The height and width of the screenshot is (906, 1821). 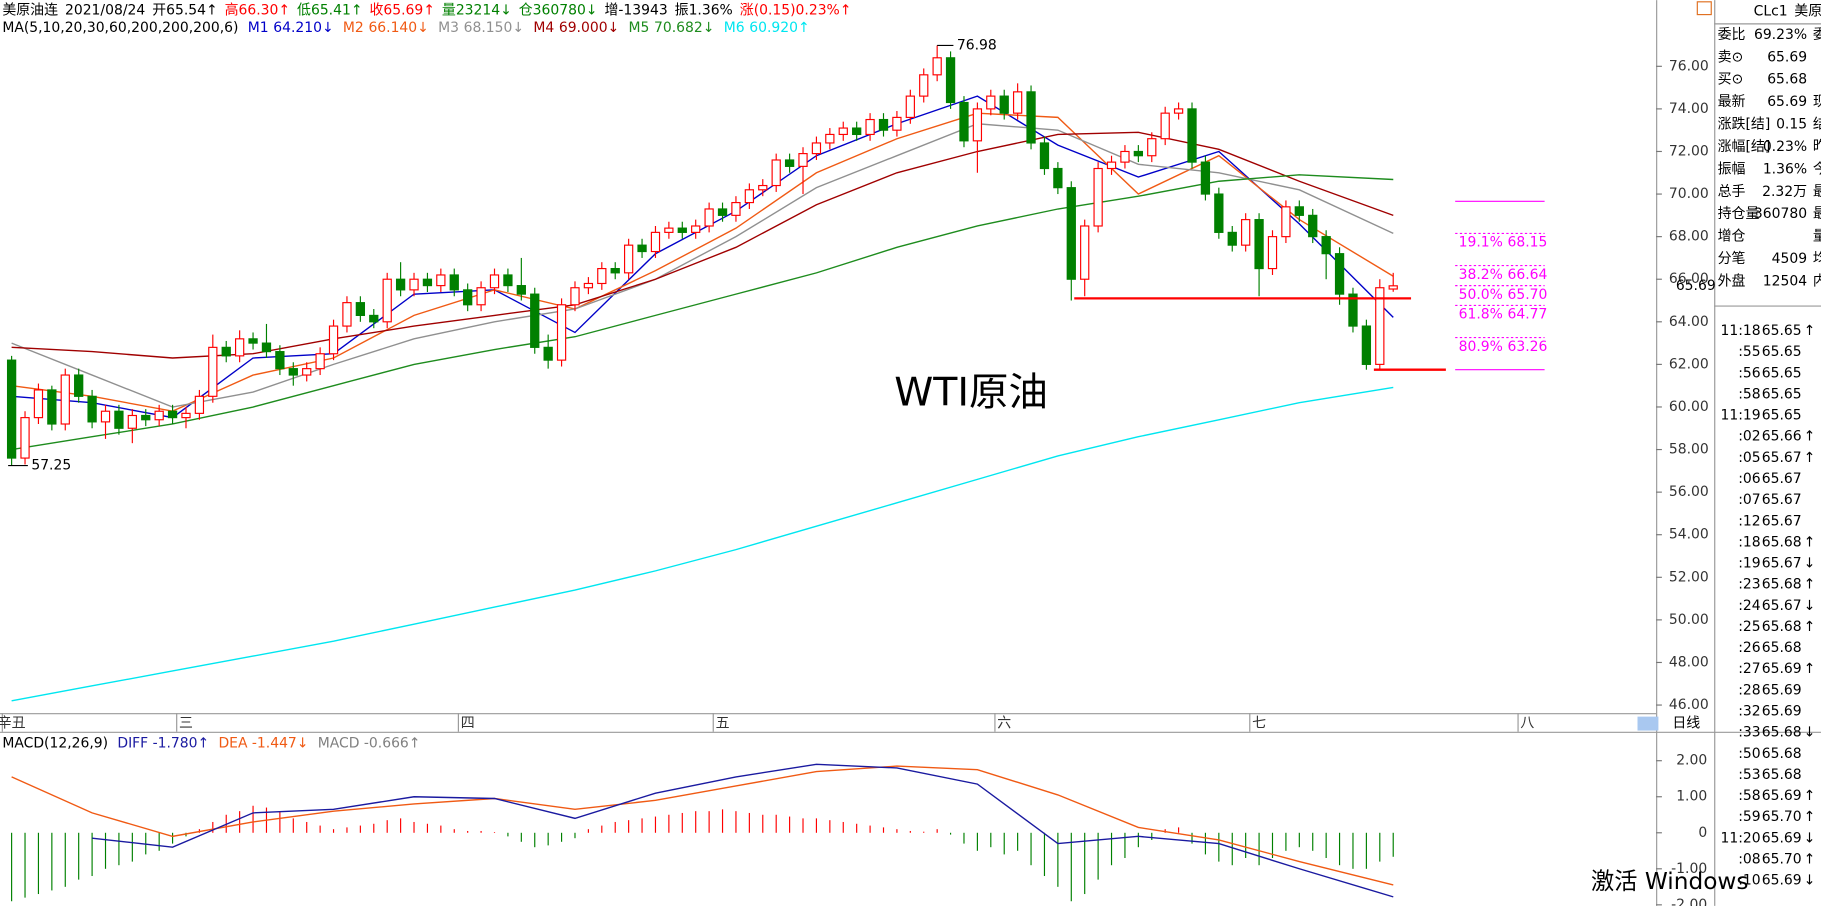 I want to click on trade-time: :33, so click(x=1749, y=733).